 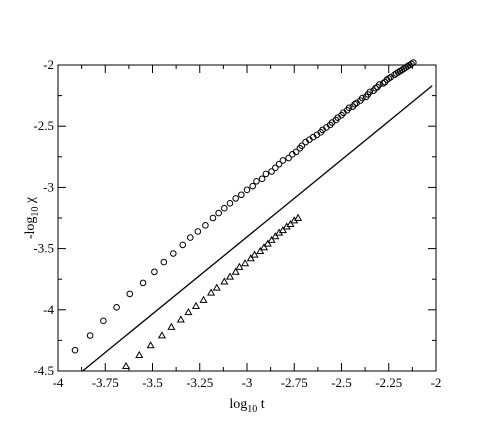 What do you see at coordinates (388, 382) in the screenshot?
I see `x-tick-label: -2.25` at bounding box center [388, 382].